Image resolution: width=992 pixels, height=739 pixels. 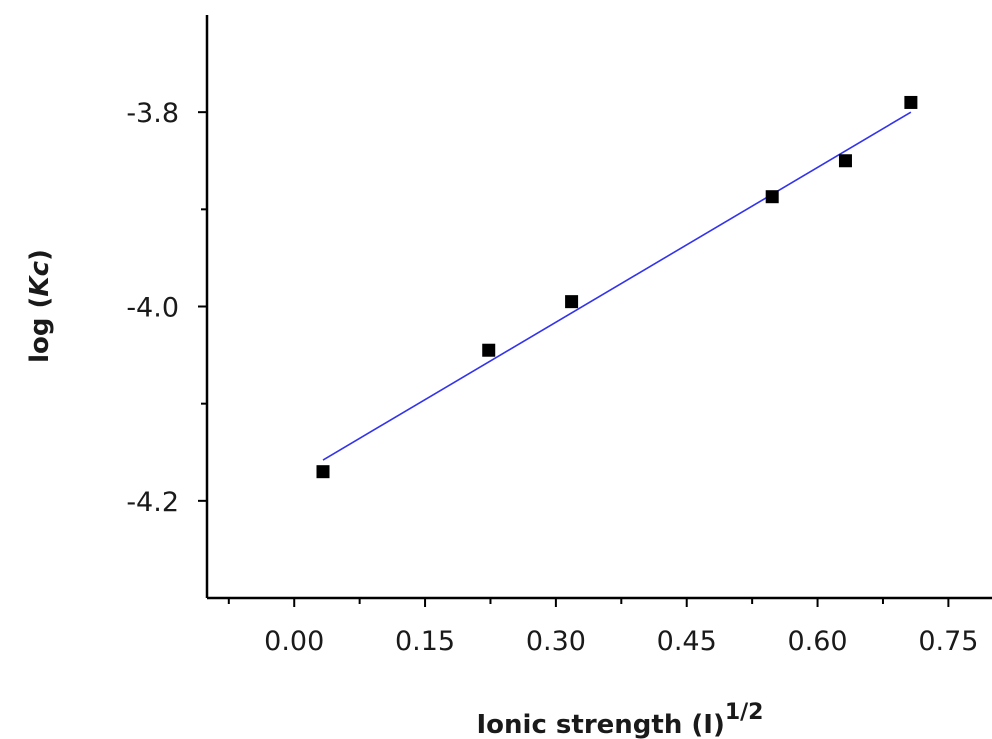 I want to click on x-axis-title-main: Ionic strength (I), so click(x=601, y=724).